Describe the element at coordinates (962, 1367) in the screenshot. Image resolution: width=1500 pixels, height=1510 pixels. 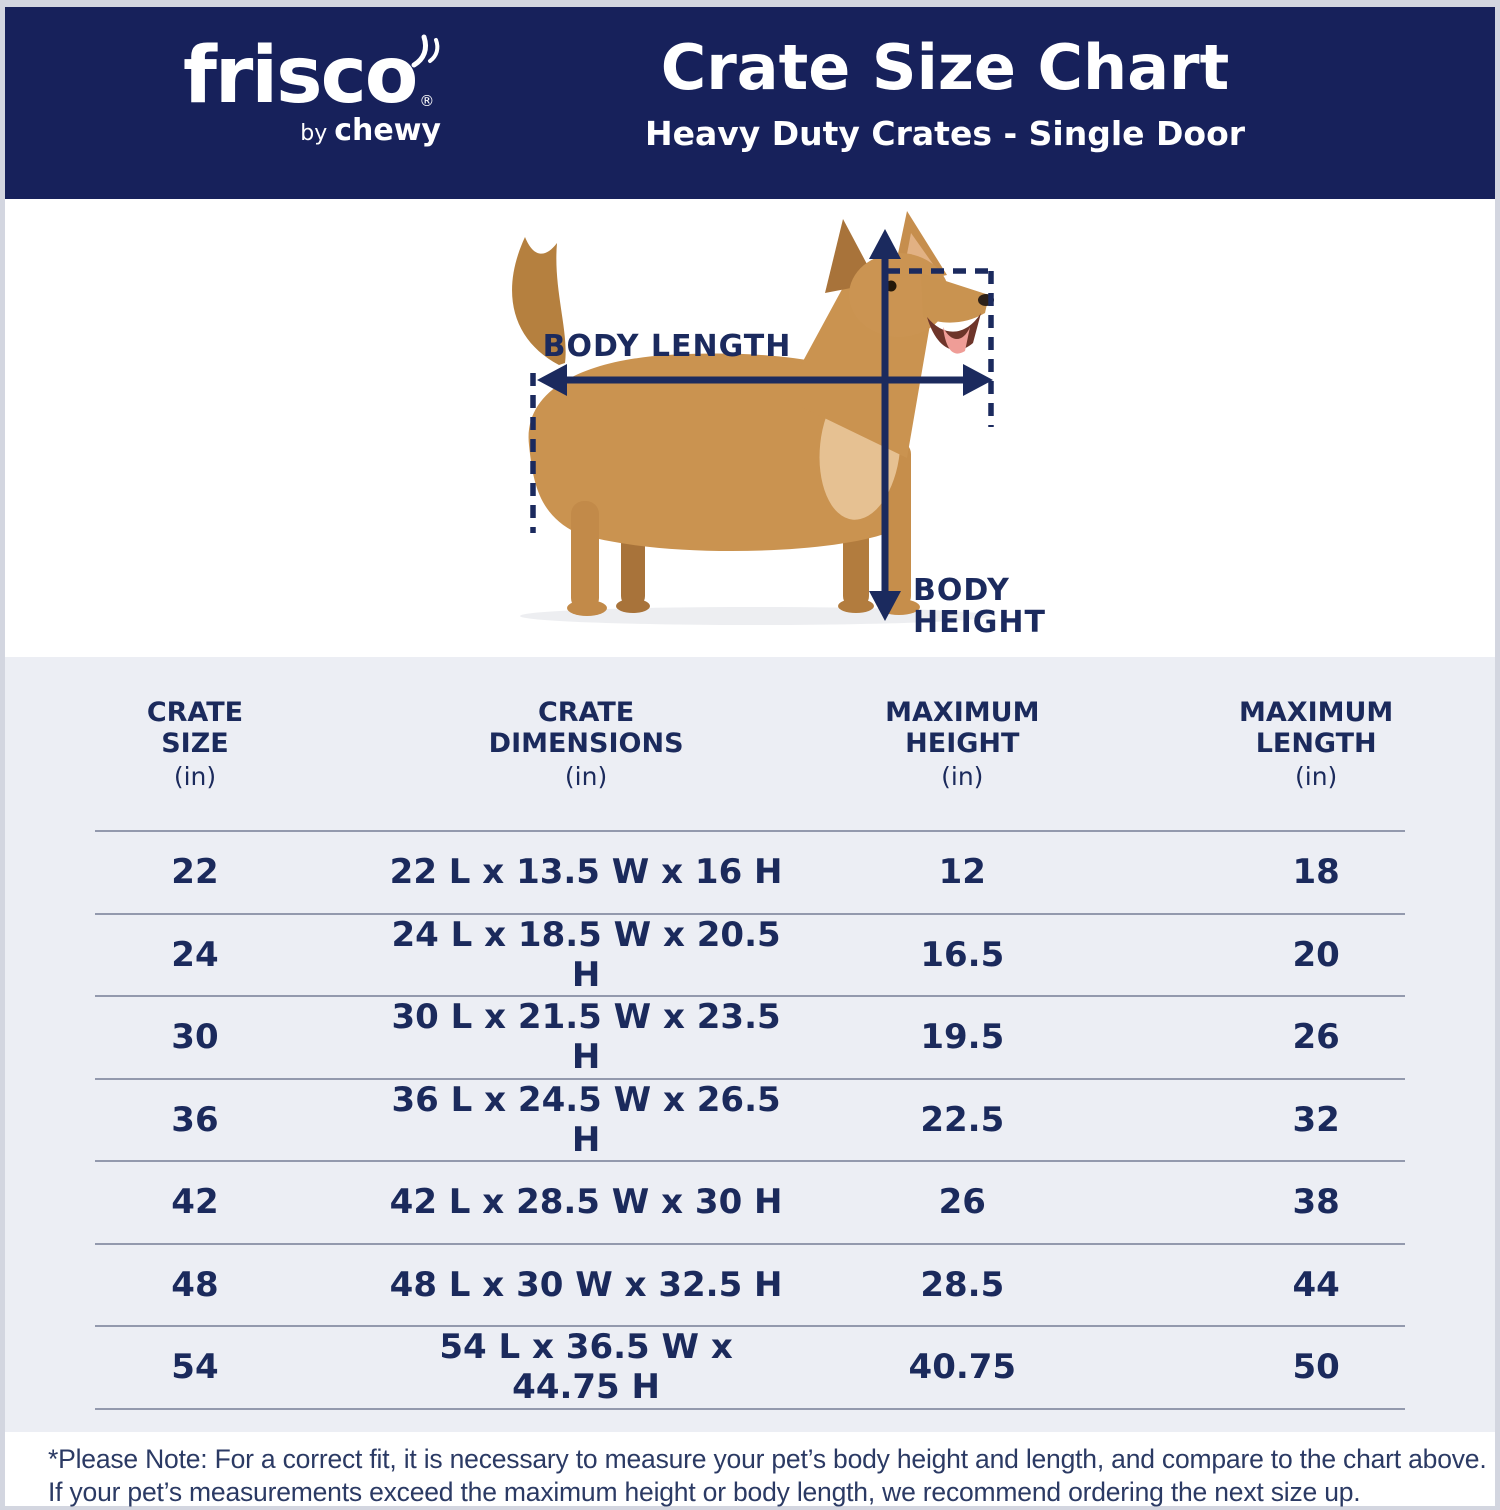
I see `max-height-cell: 40.75` at that location.